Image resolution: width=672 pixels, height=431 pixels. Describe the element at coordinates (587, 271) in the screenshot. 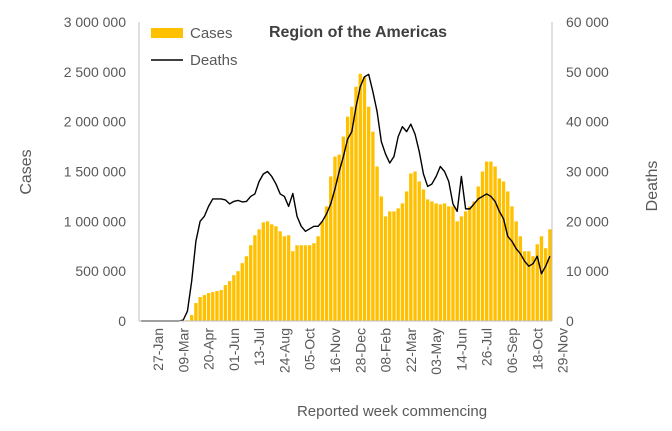

I see `y-right-tick-label: 10 000` at that location.